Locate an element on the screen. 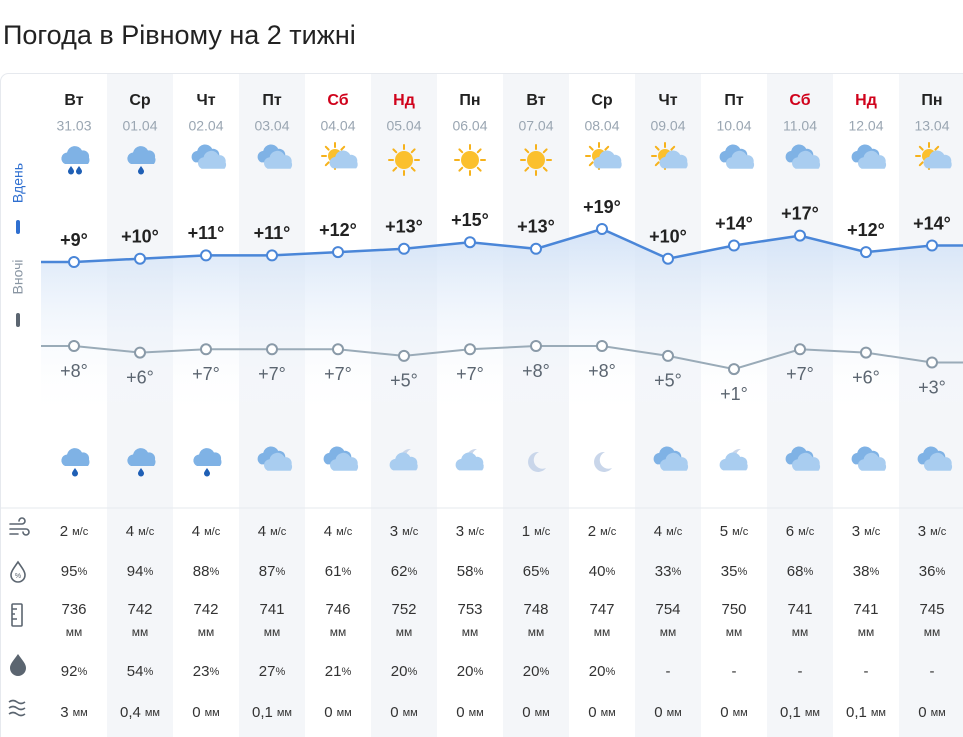 This screenshot has width=963, height=737. night-temperature-label: +6° is located at coordinates (140, 377).